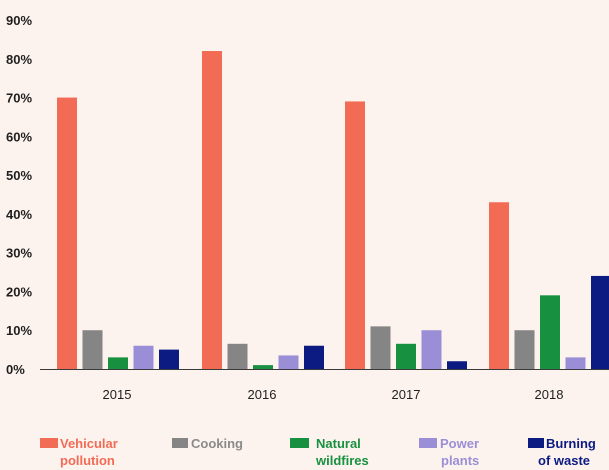  Describe the element at coordinates (564, 460) in the screenshot. I see `legend-label-line2: of waste` at that location.